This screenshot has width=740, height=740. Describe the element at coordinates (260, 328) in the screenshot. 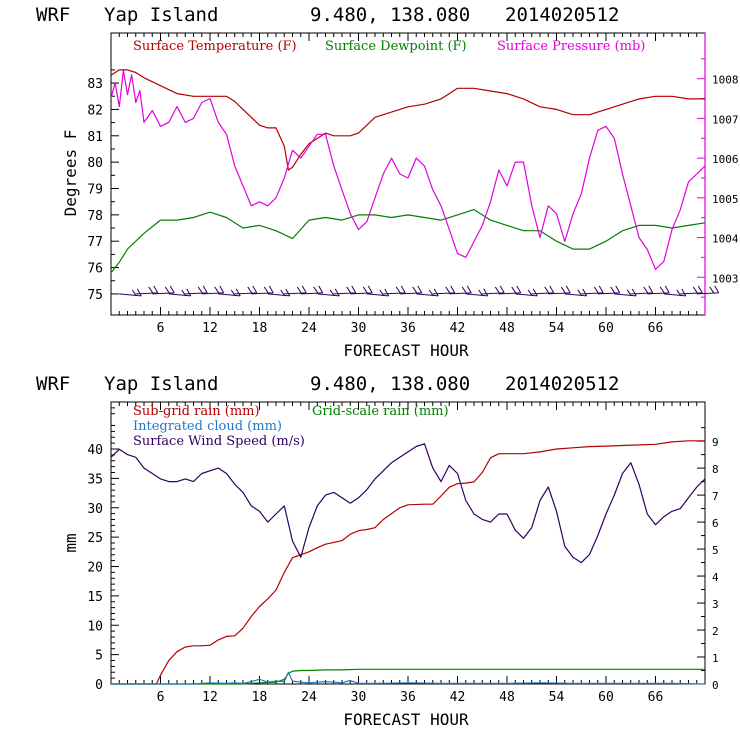

I see `p1-x-tick-label-18: 18` at that location.